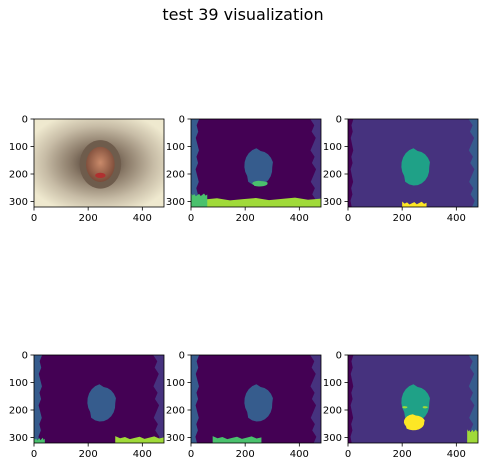 The height and width of the screenshot is (468, 486). I want to click on subplot-1: 0 200 400 0 100 200 300, so click(87, 169).